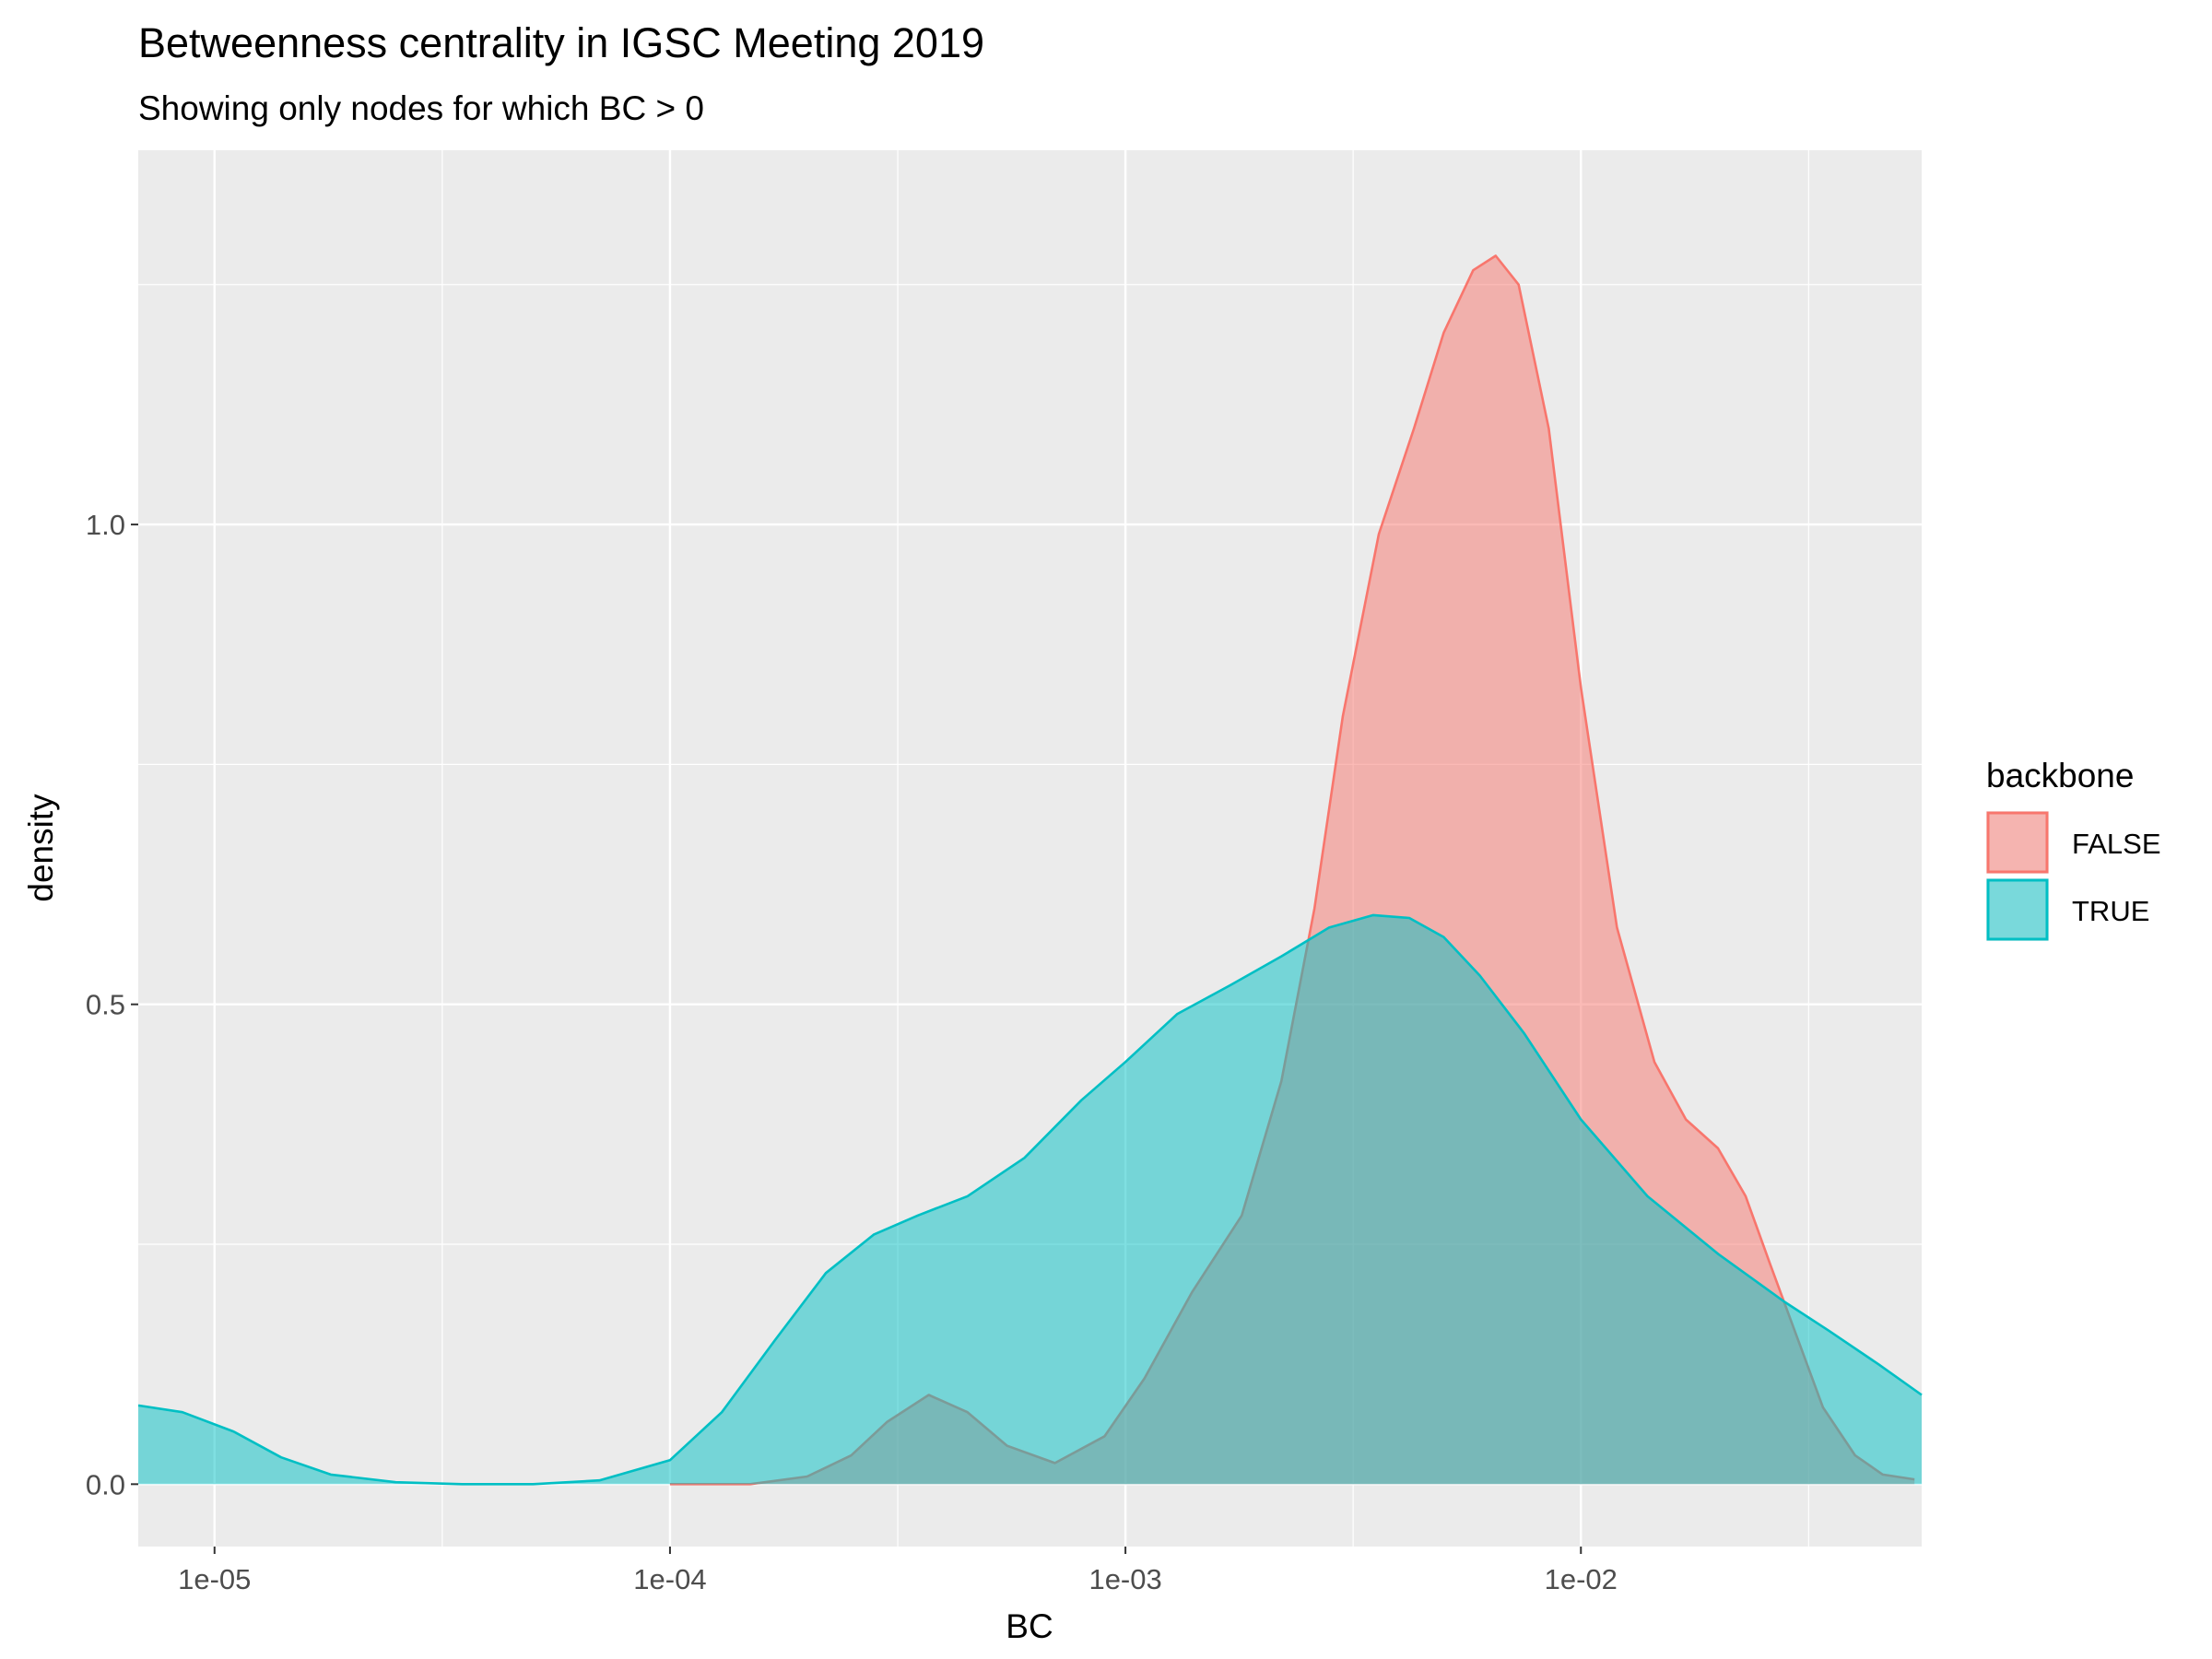  Describe the element at coordinates (2116, 844) in the screenshot. I see `legend-label: FALSE` at that location.